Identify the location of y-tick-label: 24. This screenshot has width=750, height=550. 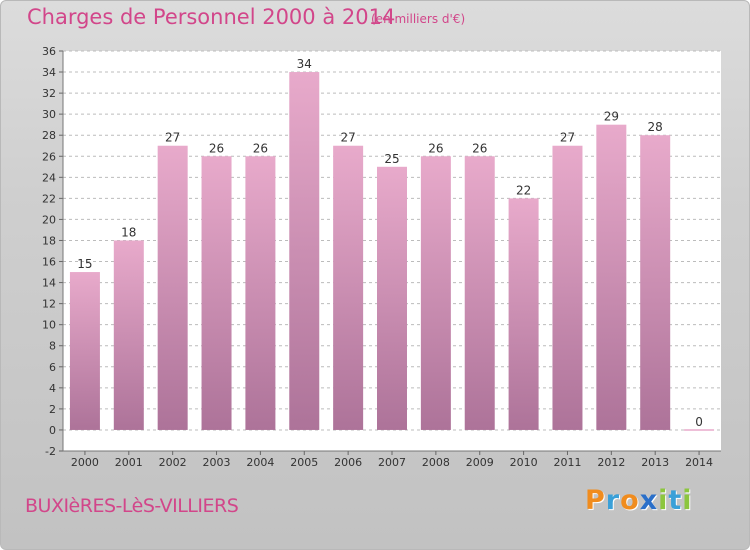
(49, 177).